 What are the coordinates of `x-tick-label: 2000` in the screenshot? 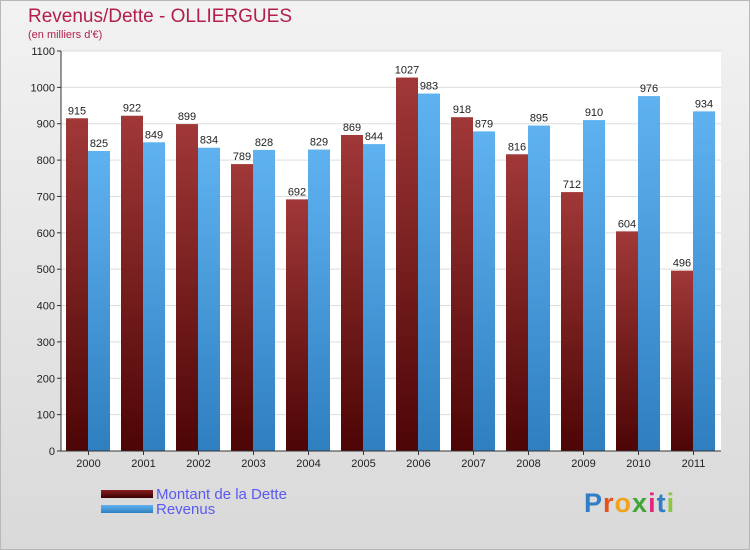 It's located at (88, 464).